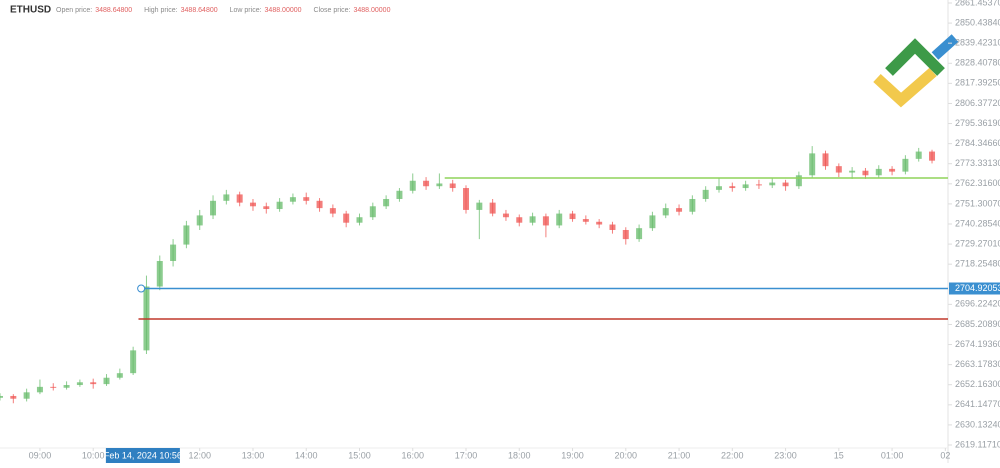 The image size is (1000, 468). What do you see at coordinates (977, 183) in the screenshot?
I see `y-tick-label: 2762.31600` at bounding box center [977, 183].